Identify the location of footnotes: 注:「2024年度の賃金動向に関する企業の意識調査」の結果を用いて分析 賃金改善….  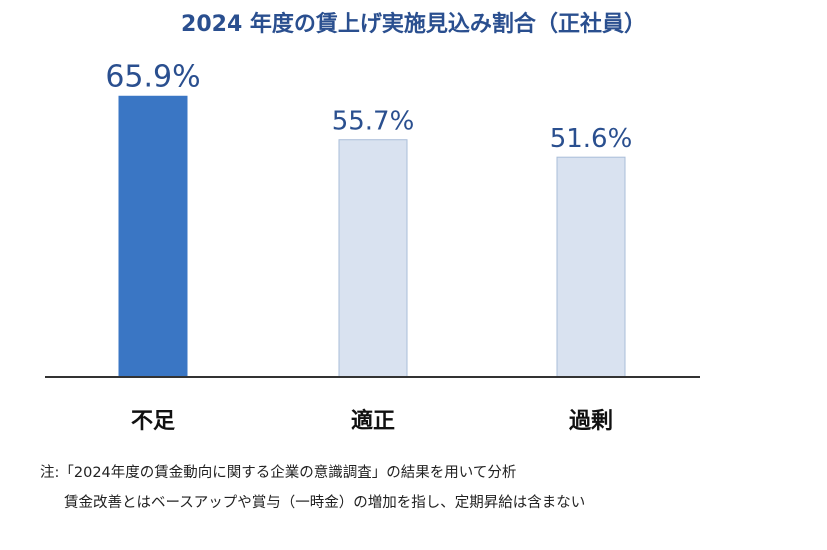
(430, 488).